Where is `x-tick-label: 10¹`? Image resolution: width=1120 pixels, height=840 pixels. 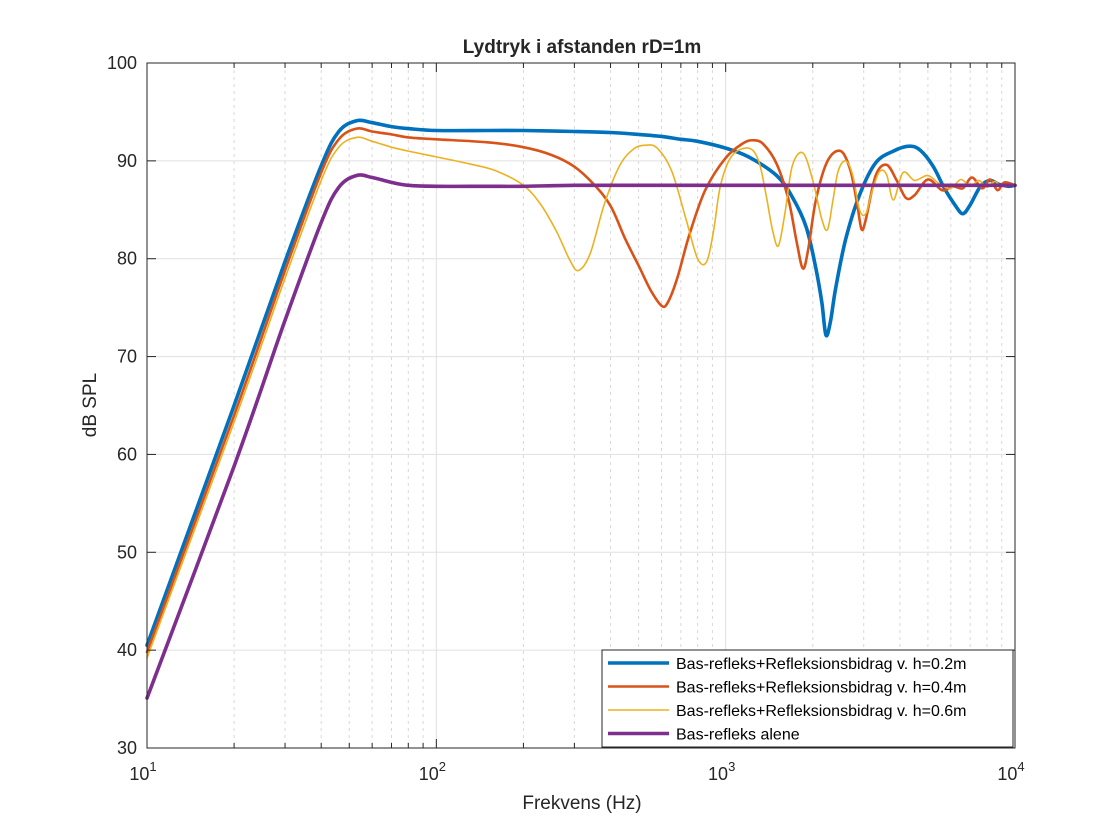 x-tick-label: 10¹ is located at coordinates (142, 771).